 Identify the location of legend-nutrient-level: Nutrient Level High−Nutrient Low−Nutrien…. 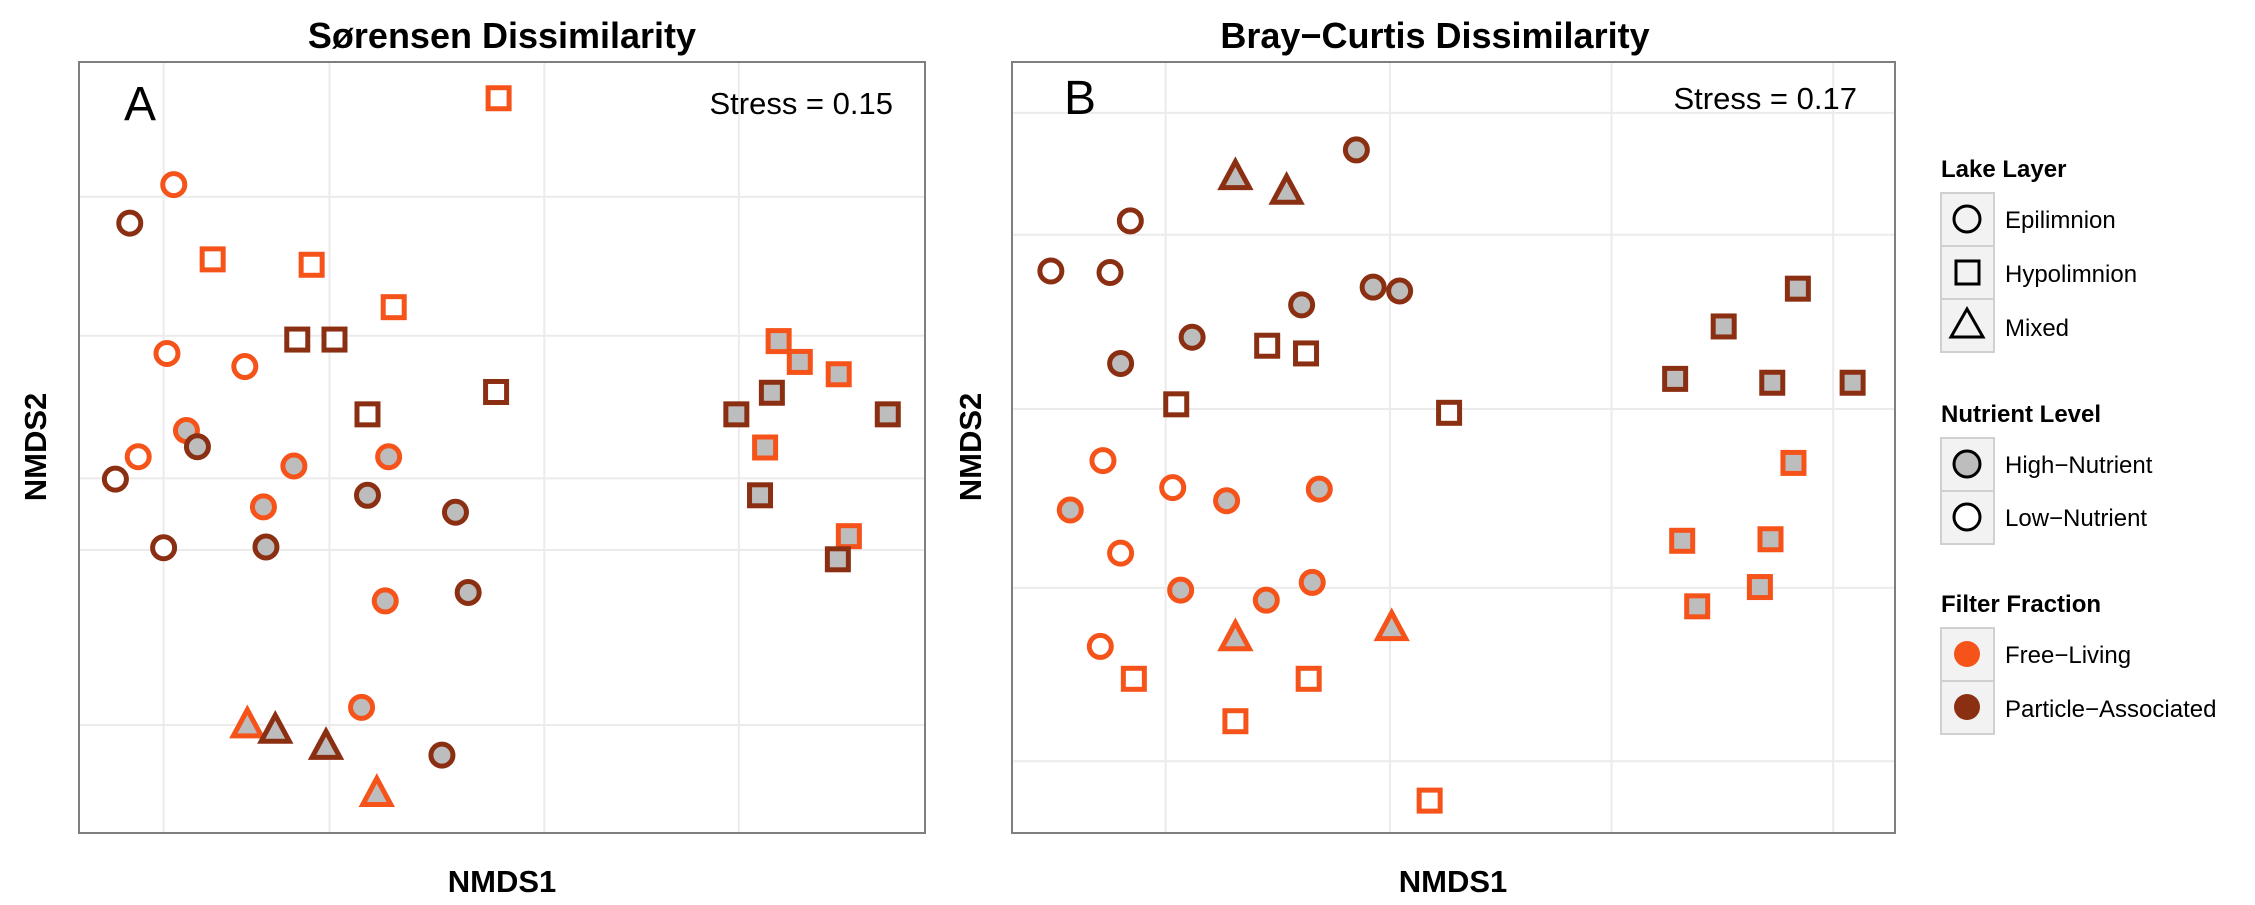
(2046, 473).